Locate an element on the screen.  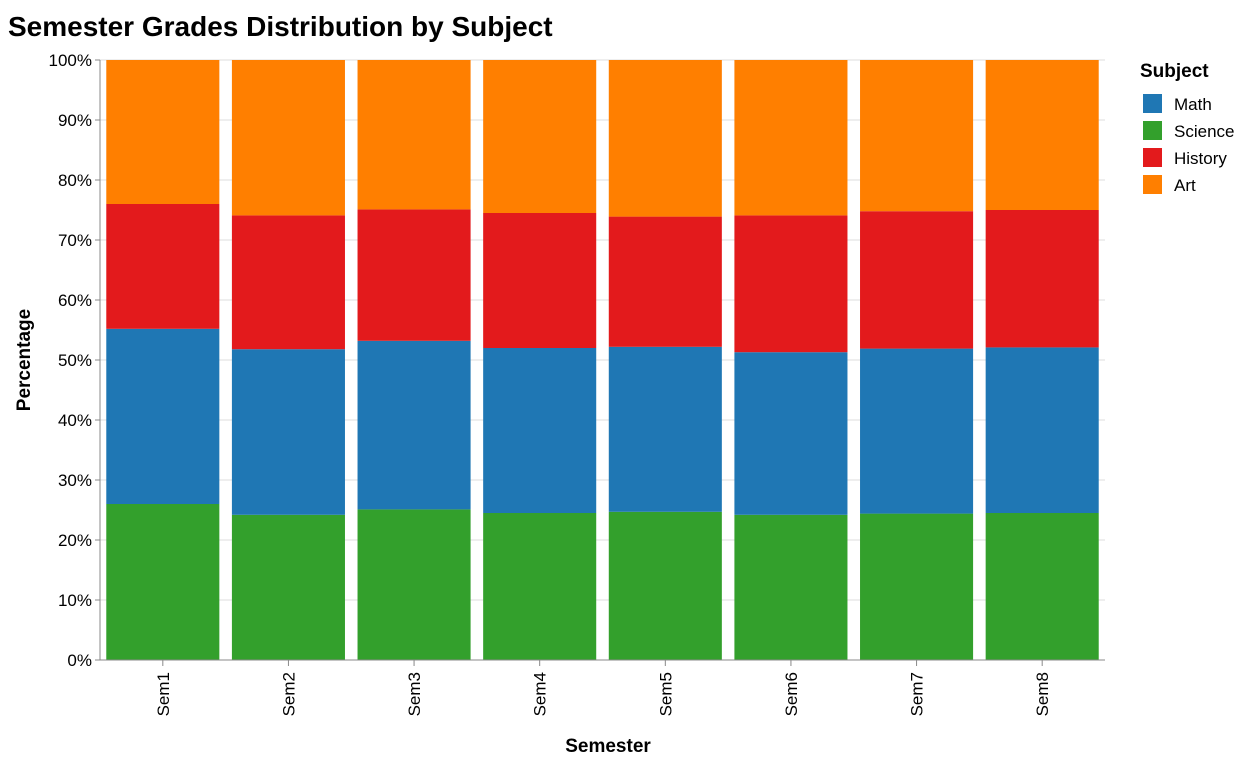
legend: Subject Math Science History Art is located at coordinates (1187, 128).